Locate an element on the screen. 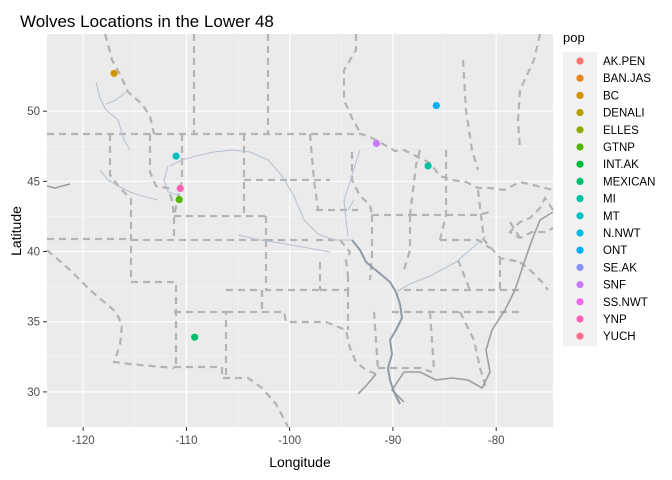 Image resolution: width=672 pixels, height=480 pixels. legend-label: MT is located at coordinates (611, 217).